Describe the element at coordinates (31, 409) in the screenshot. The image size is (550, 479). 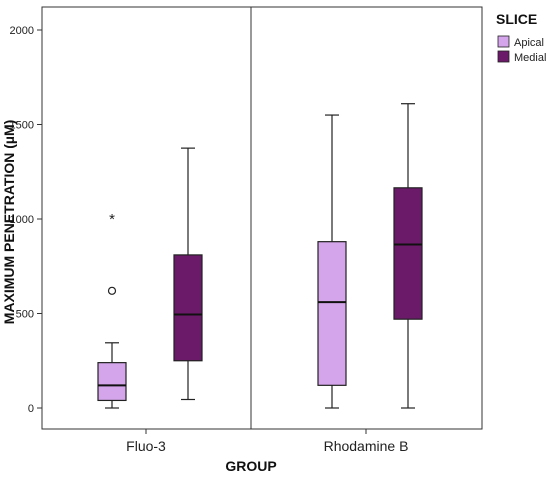
I see `y-tick-label: 0` at that location.